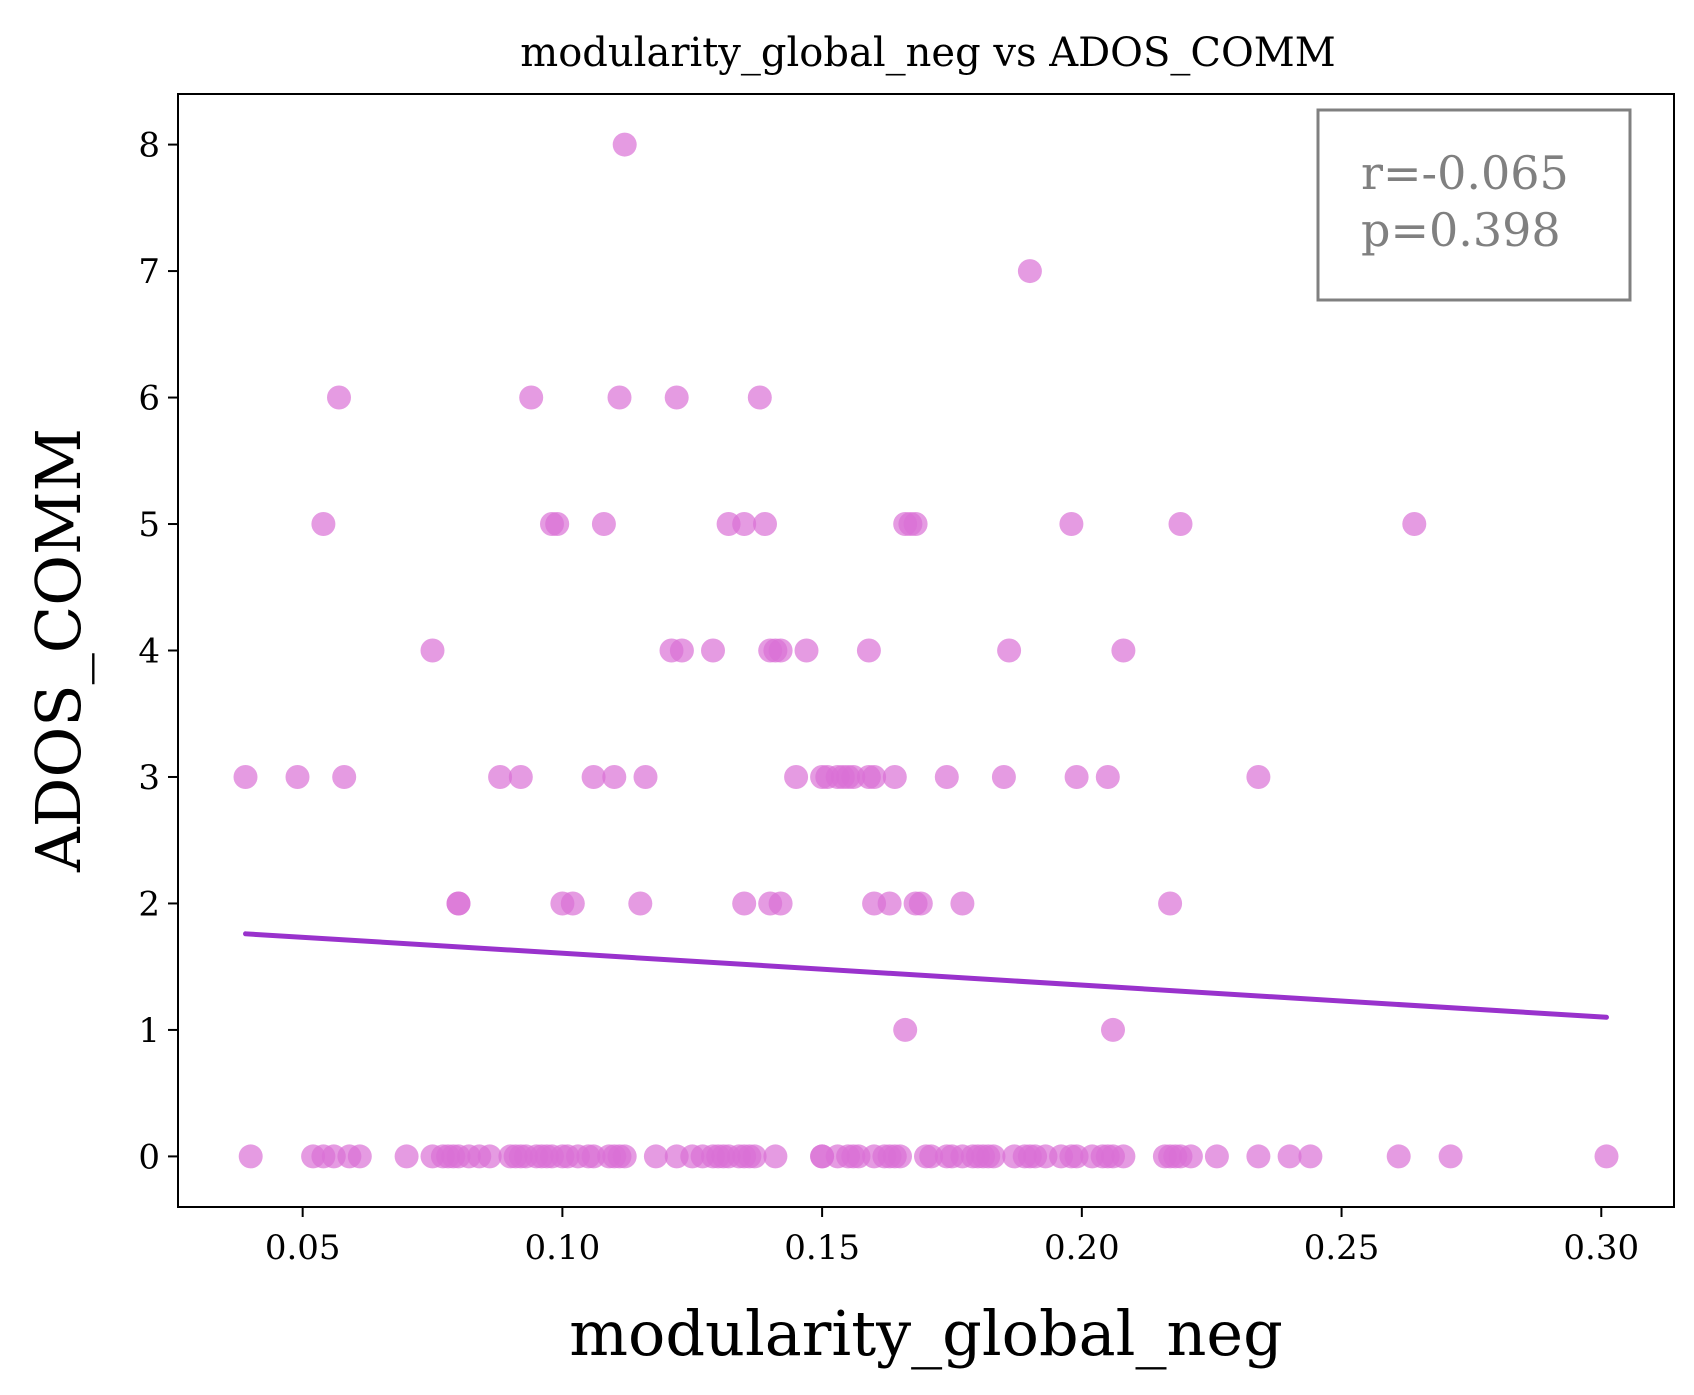 The image size is (1694, 1395). What do you see at coordinates (149, 399) in the screenshot?
I see `y-tick-label-6: 6` at bounding box center [149, 399].